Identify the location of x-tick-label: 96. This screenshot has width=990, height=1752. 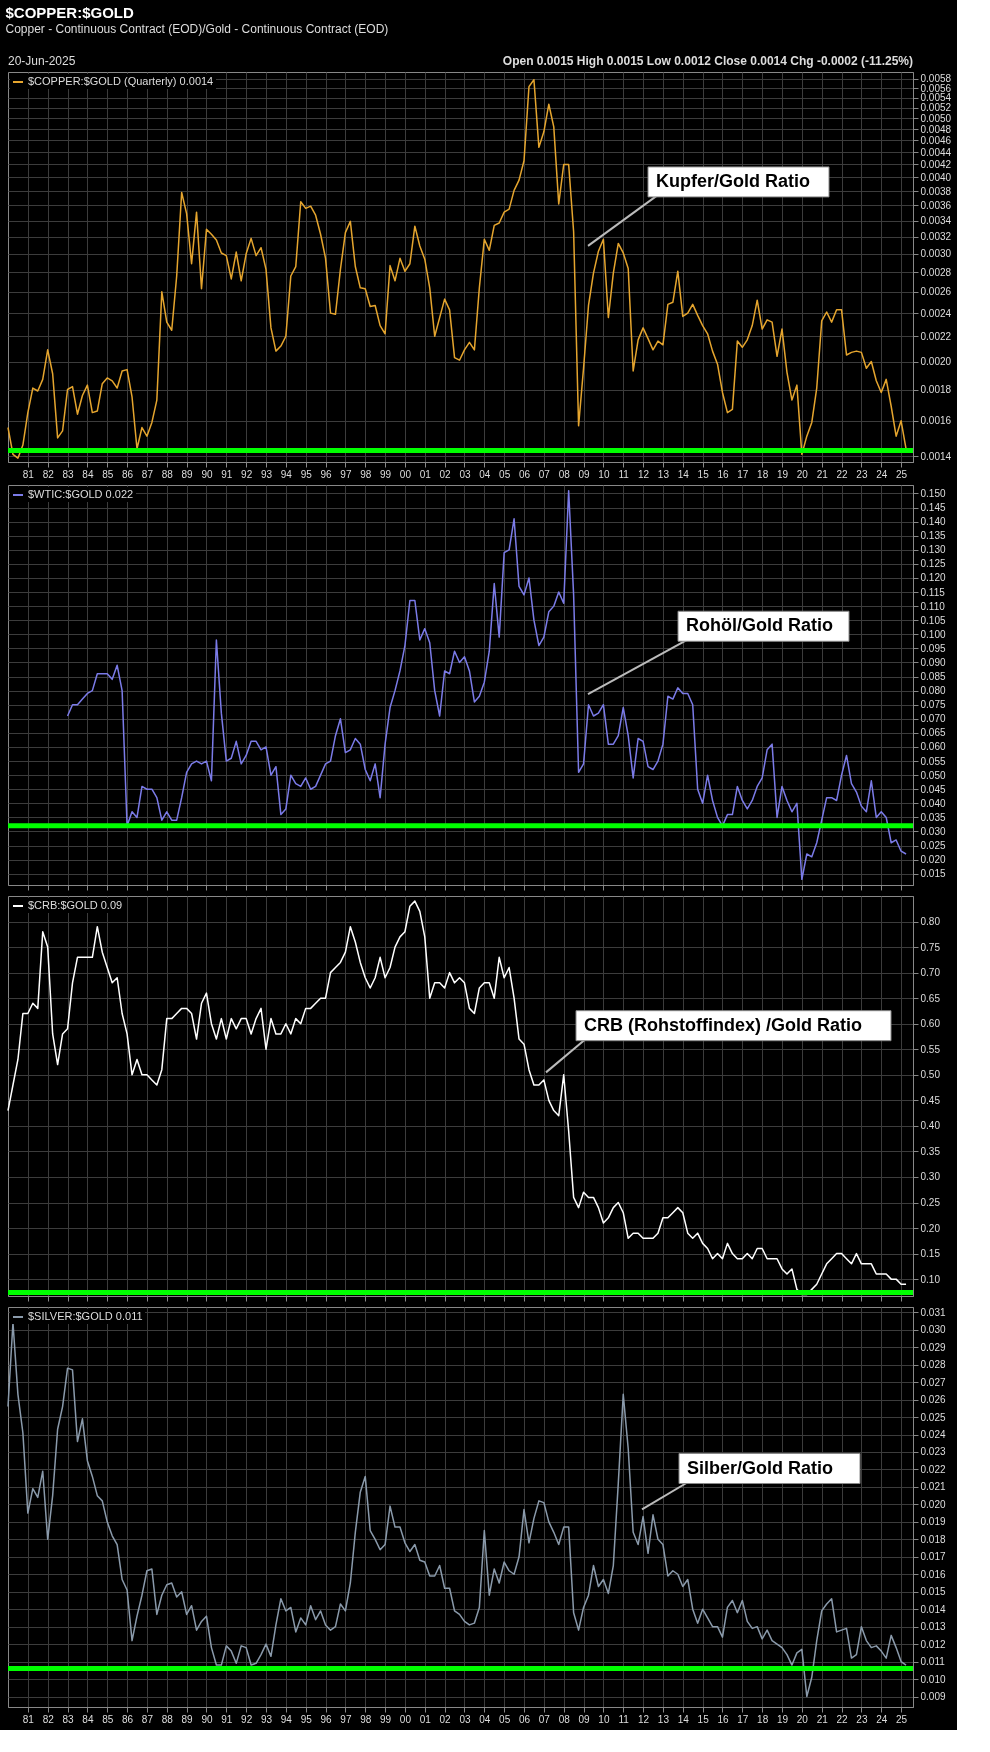
(326, 474).